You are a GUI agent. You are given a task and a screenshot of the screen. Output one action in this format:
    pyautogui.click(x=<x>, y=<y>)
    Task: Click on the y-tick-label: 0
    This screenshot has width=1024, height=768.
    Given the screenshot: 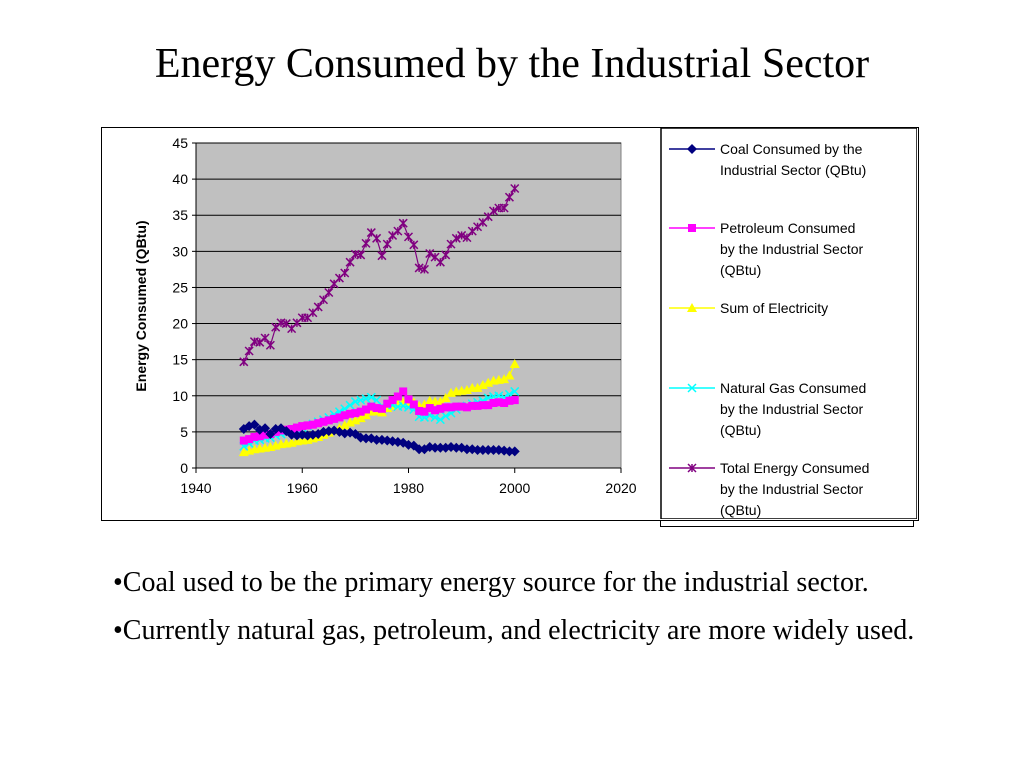 What is the action you would take?
    pyautogui.click(x=184, y=468)
    